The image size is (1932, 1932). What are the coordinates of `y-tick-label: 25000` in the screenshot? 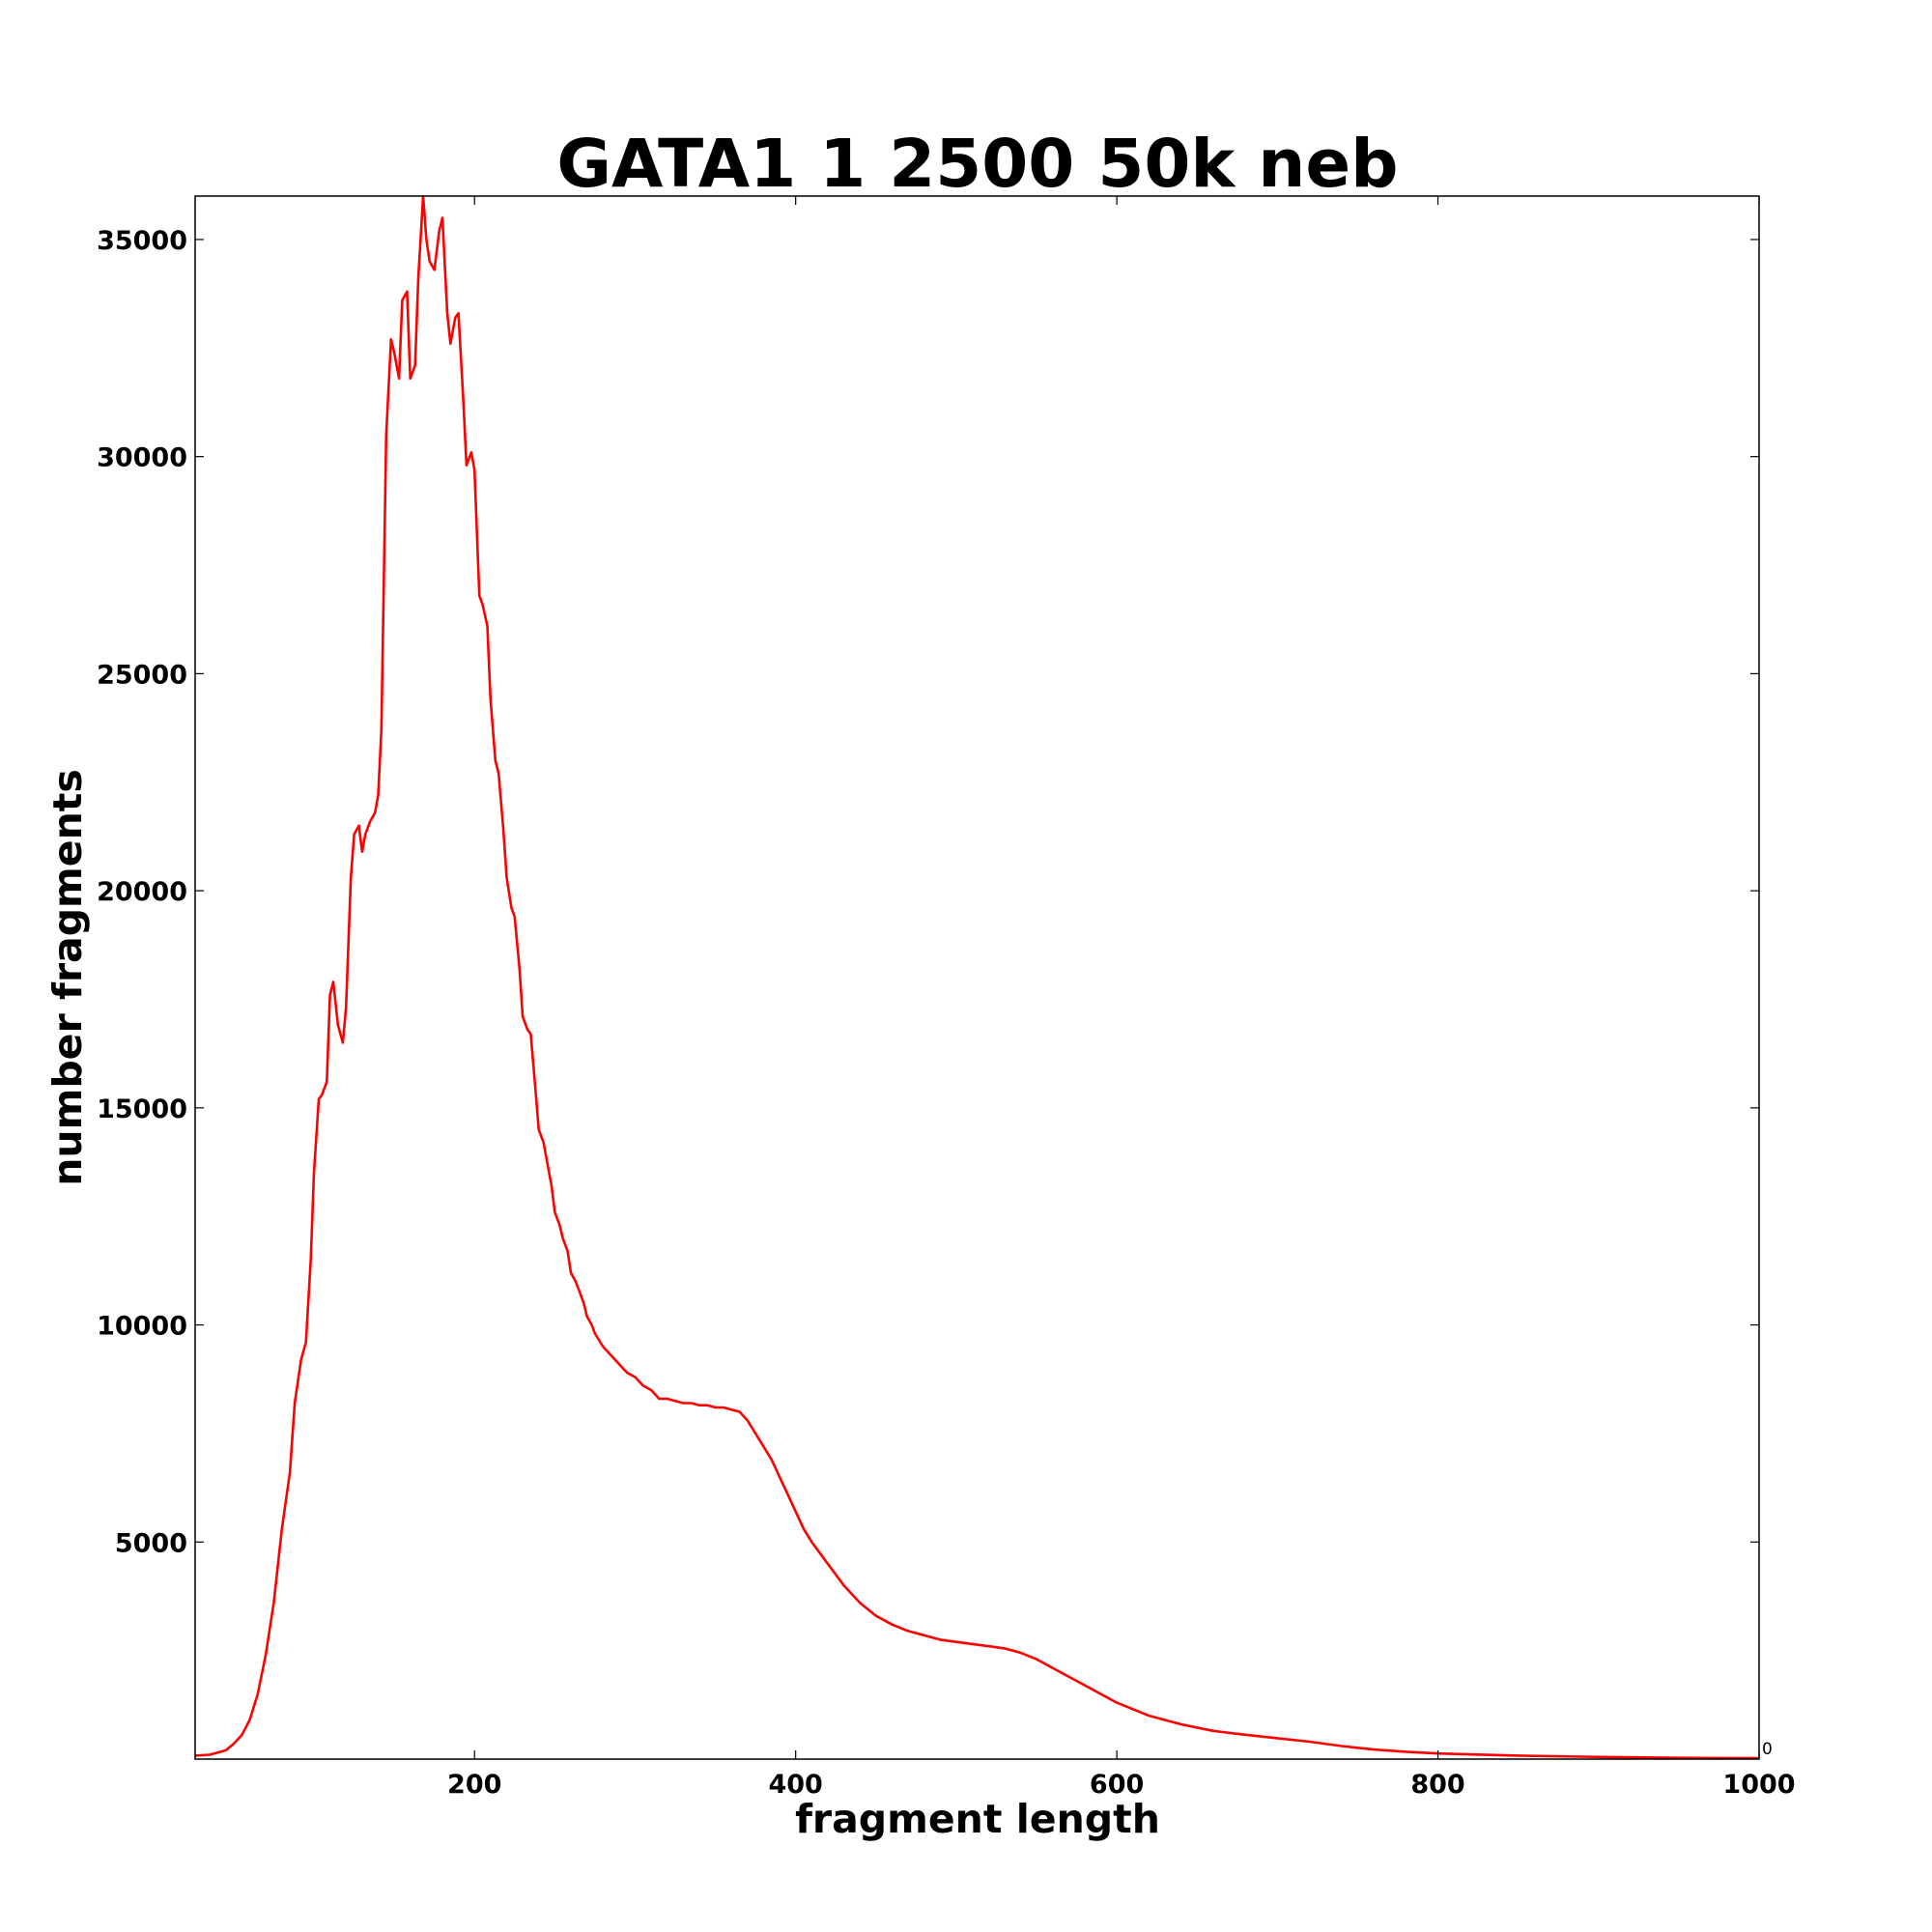 It's located at (142, 675).